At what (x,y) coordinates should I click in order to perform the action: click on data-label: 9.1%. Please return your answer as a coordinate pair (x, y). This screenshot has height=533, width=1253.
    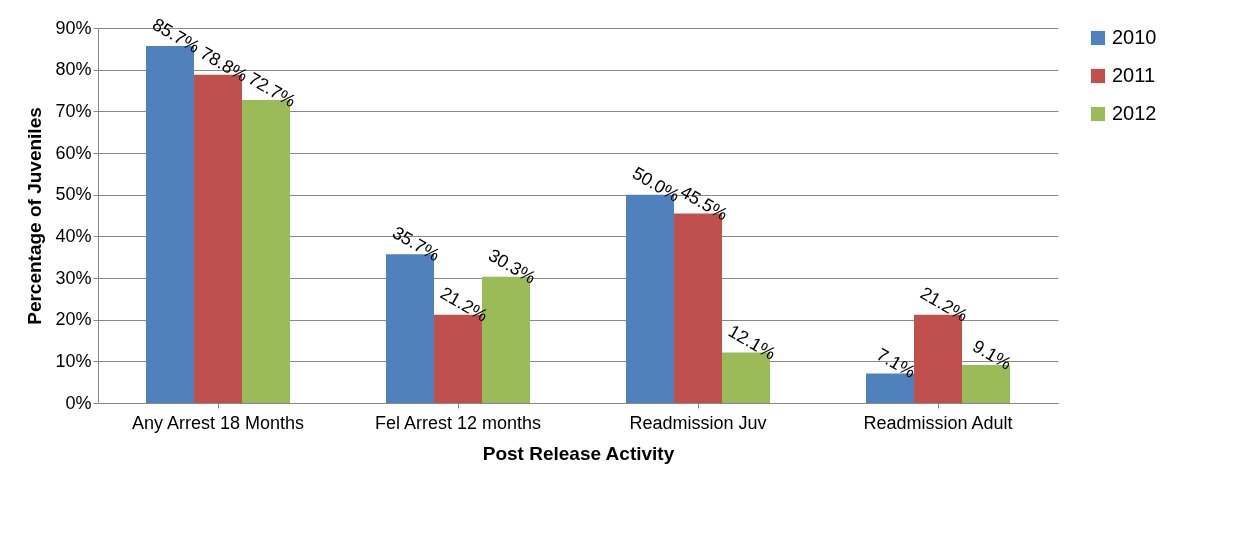
    Looking at the image, I should click on (992, 354).